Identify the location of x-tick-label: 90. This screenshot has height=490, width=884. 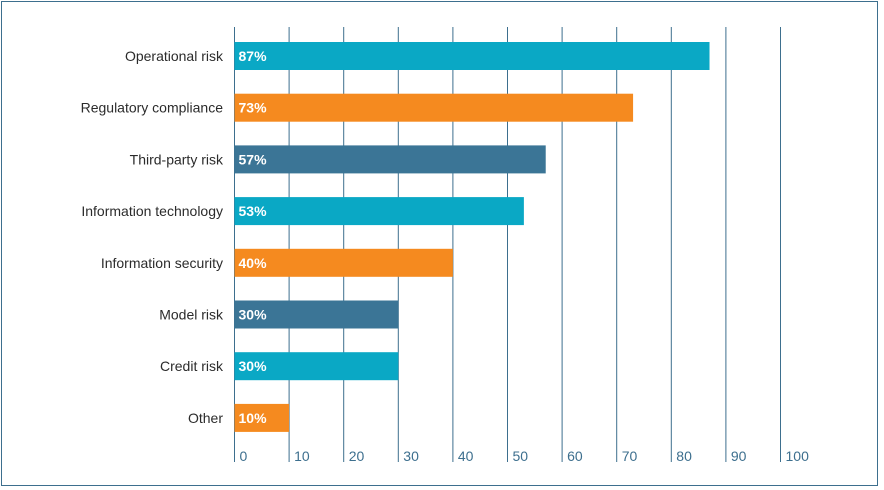
(739, 456).